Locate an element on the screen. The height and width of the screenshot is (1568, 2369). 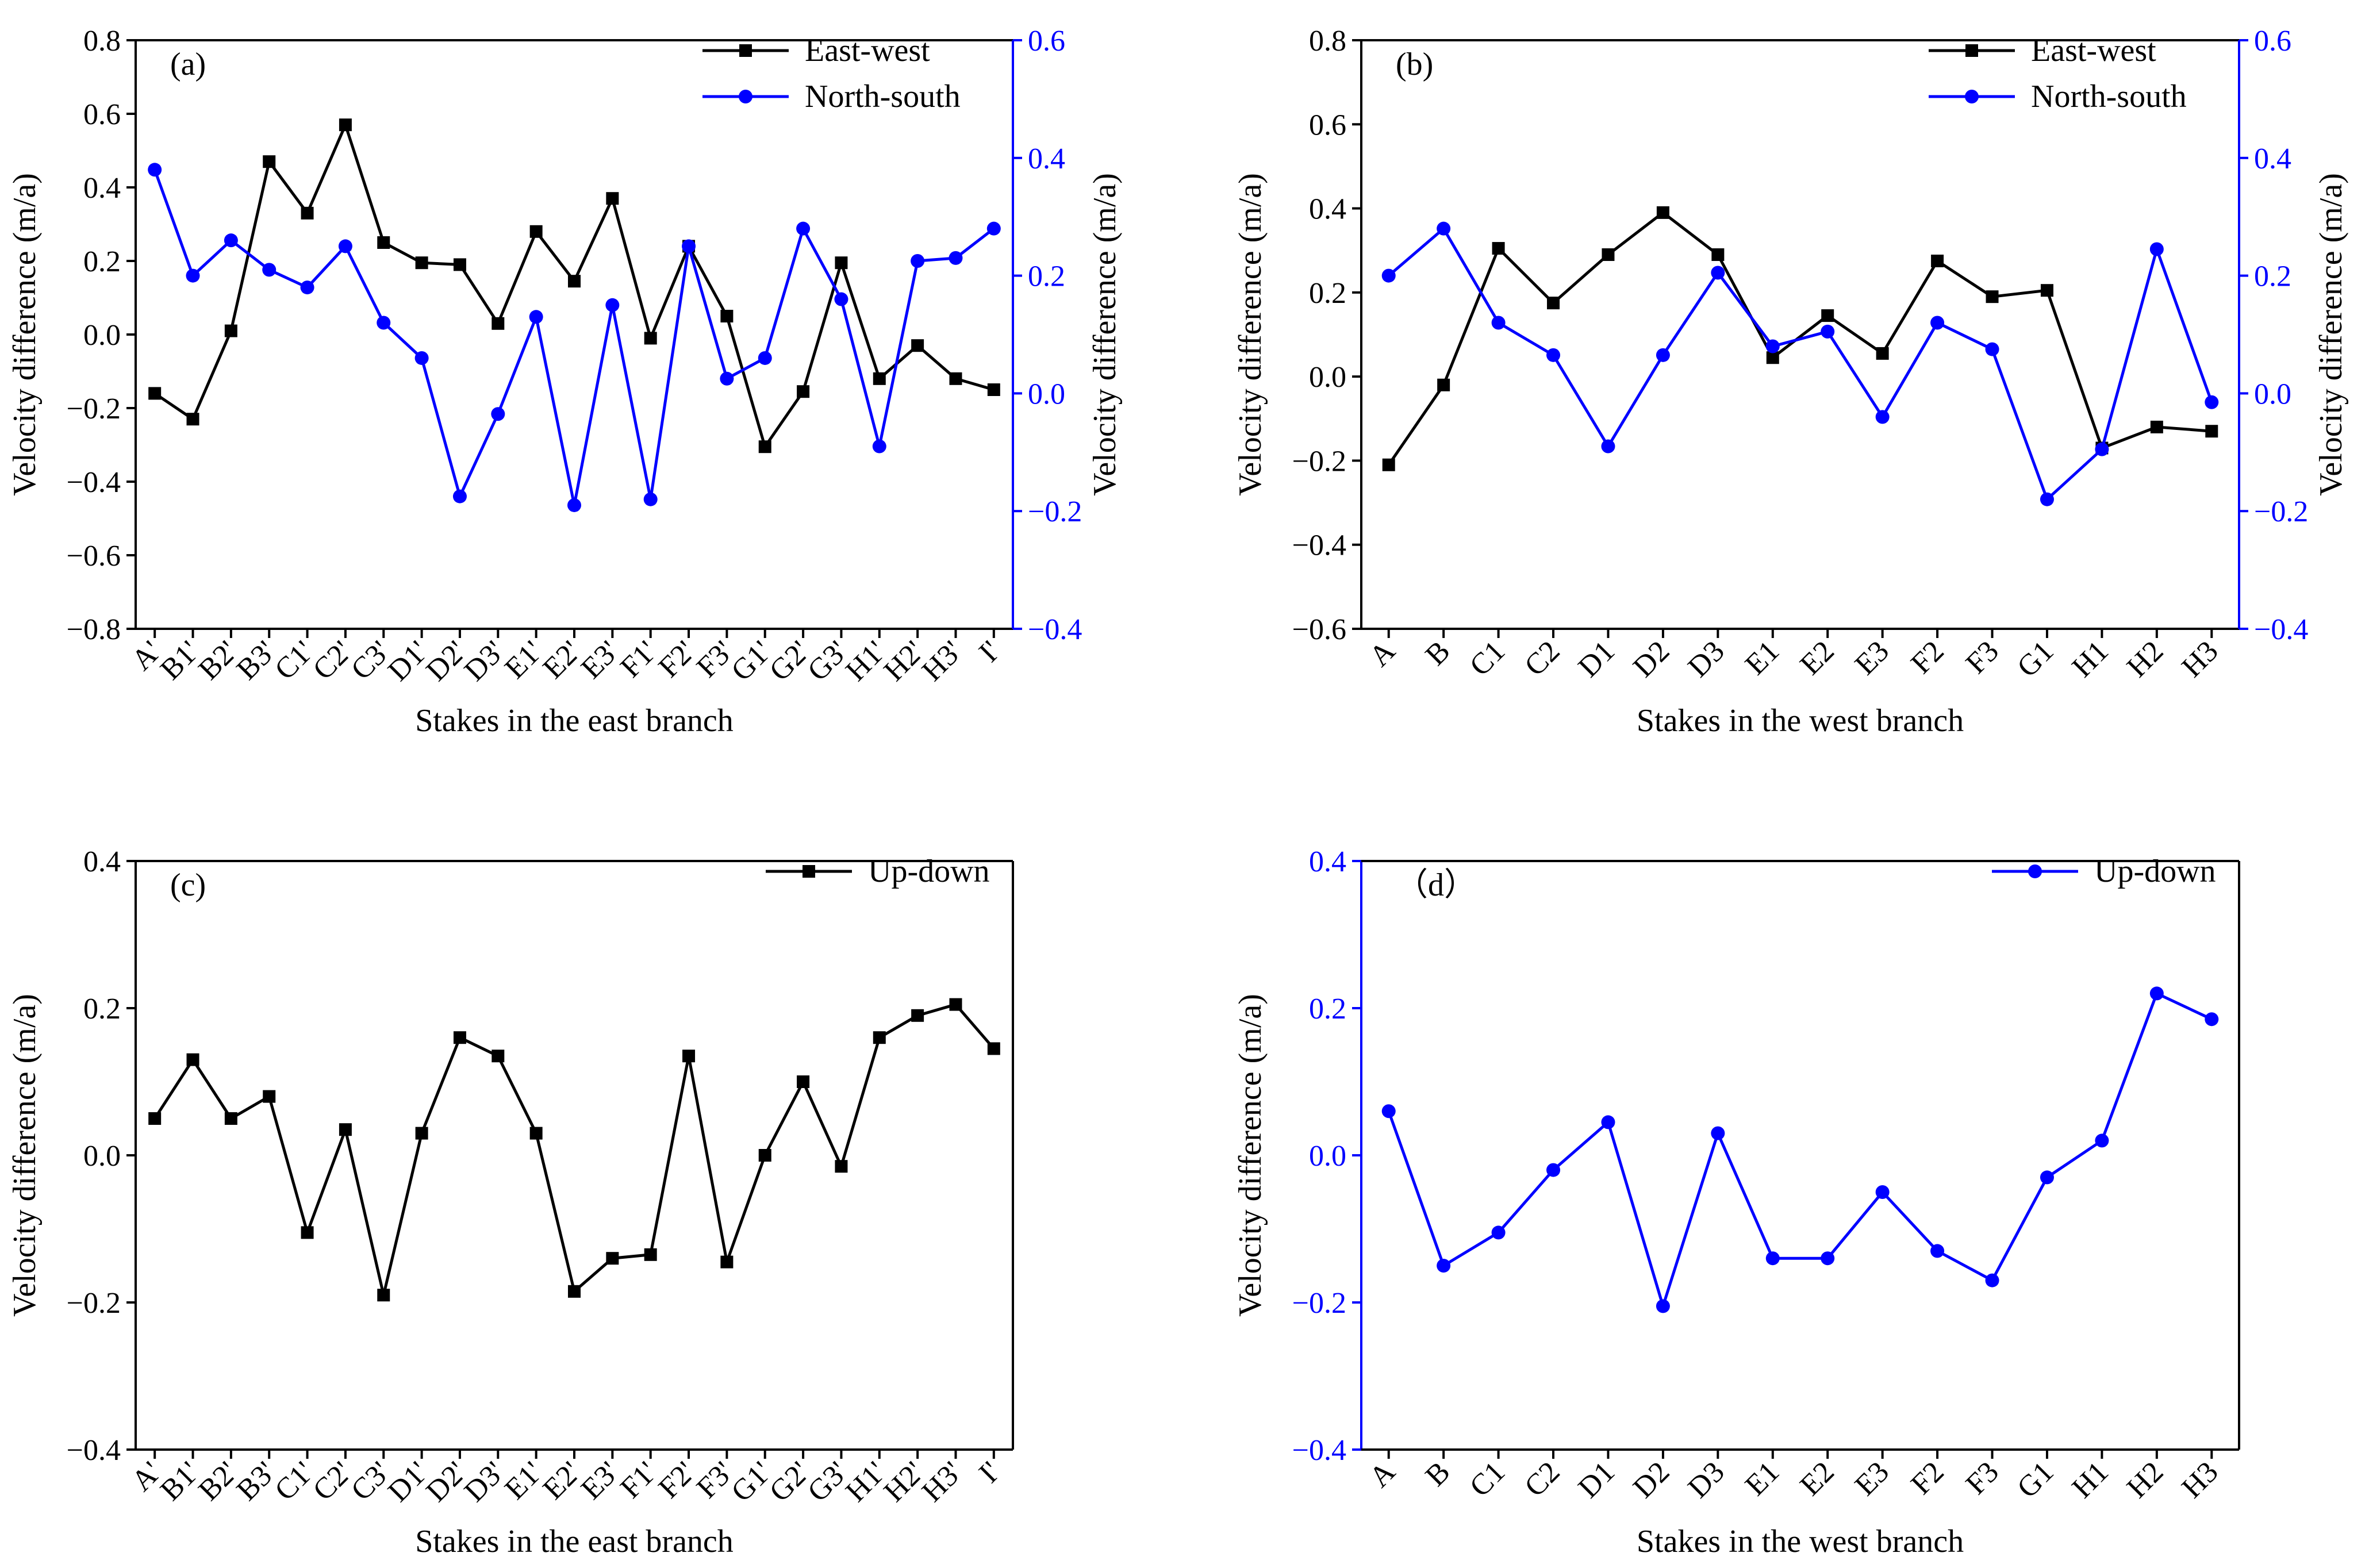
series-east-west is located at coordinates (1800, 339).